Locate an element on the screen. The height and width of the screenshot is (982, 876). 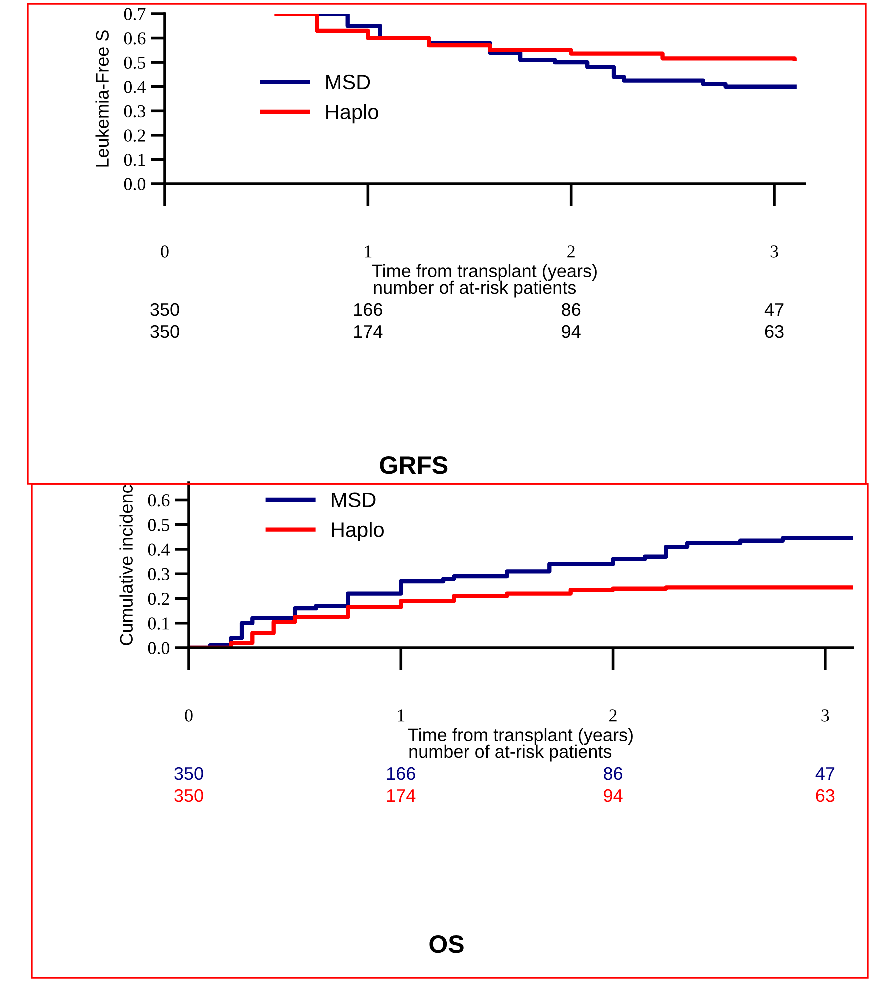
text: GRFS is located at coordinates (414, 465).